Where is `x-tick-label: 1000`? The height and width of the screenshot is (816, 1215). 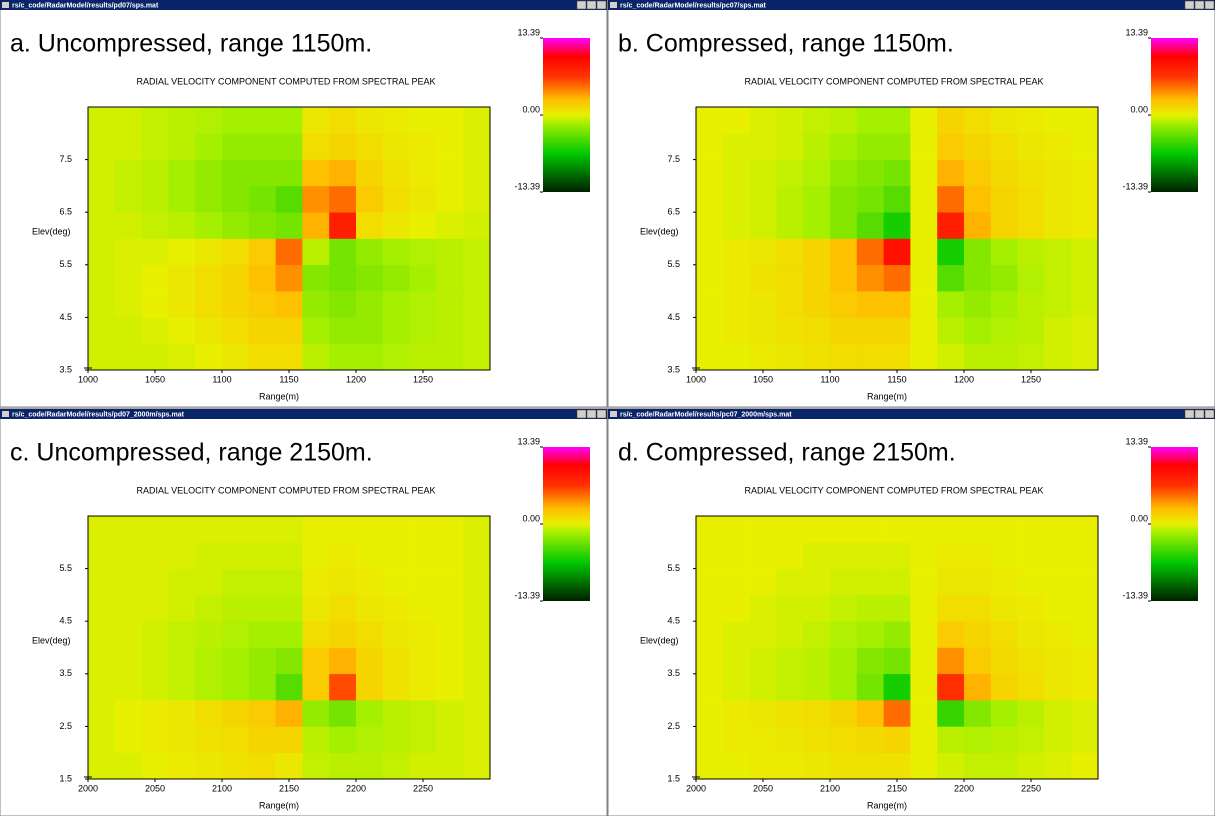
x-tick-label: 1000 is located at coordinates (88, 379).